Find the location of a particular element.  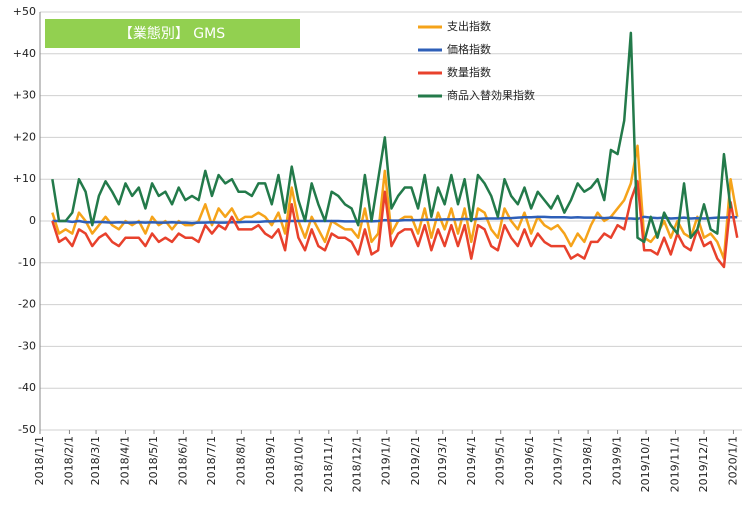

x-tick-label: 2018/2/1 is located at coordinates (68, 460).